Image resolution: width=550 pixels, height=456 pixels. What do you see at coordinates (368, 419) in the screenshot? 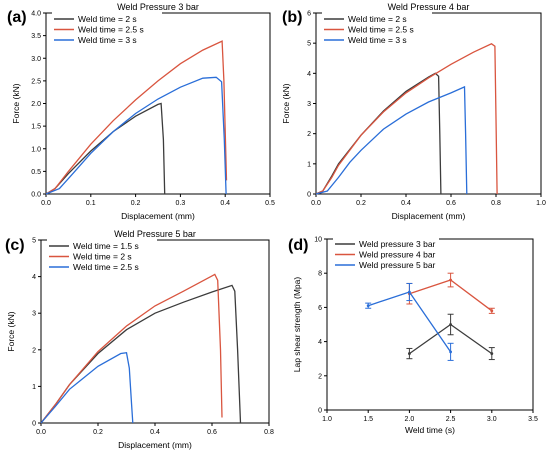
I see `x-tick-label: 1.5` at bounding box center [368, 419].